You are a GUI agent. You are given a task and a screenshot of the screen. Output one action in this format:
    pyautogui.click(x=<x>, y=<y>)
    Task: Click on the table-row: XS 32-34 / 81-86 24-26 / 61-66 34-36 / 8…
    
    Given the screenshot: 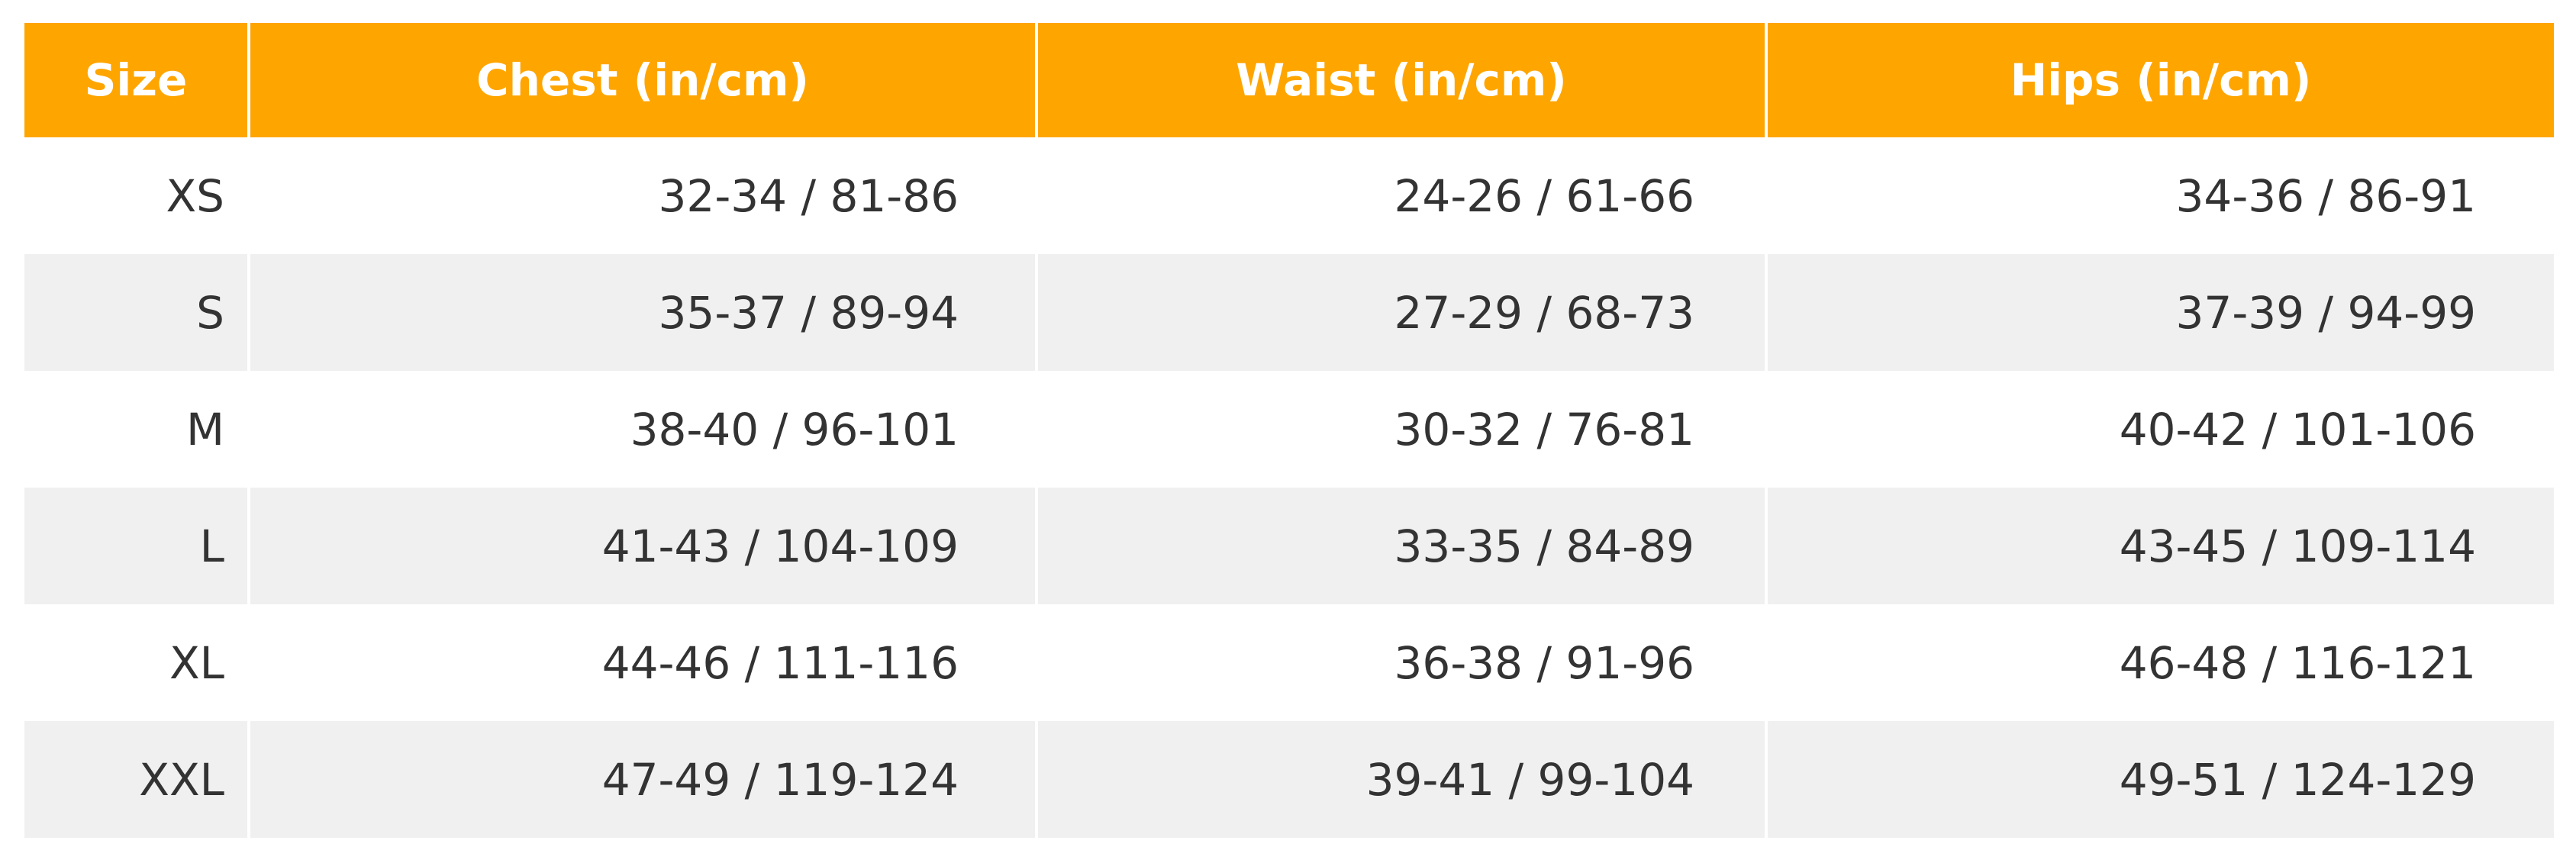 What is the action you would take?
    pyautogui.click(x=1289, y=196)
    